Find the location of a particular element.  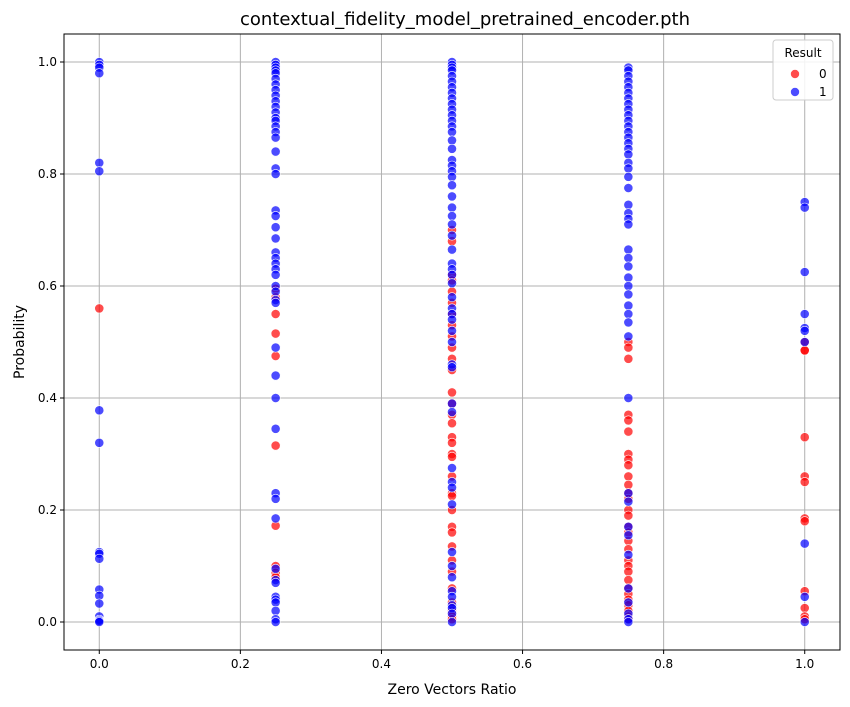

y-tick-label: 0.4 is located at coordinates (47, 398).